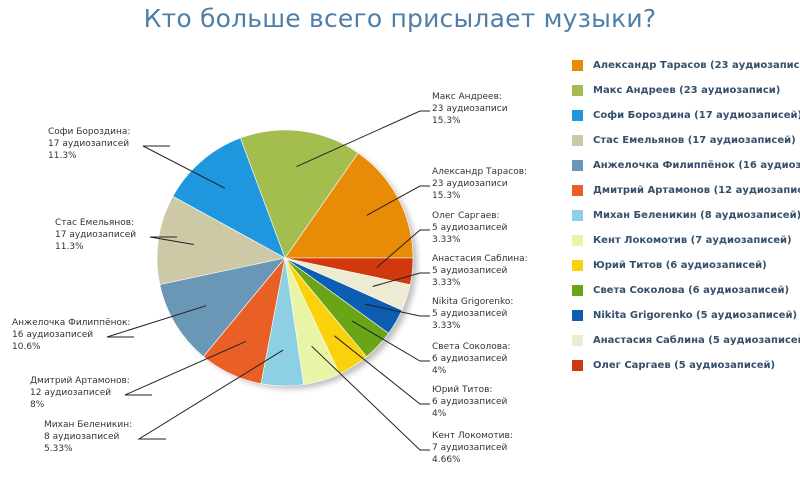 This screenshot has width=800, height=500. What do you see at coordinates (222, 307) in the screenshot?
I see `pie-slice-анжелочка-филиппёнок` at bounding box center [222, 307].